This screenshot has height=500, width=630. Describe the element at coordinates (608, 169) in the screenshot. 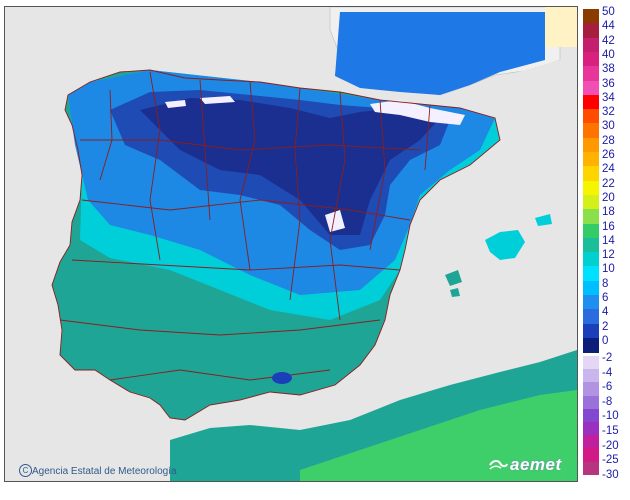

I see `legend-label: 24` at that location.